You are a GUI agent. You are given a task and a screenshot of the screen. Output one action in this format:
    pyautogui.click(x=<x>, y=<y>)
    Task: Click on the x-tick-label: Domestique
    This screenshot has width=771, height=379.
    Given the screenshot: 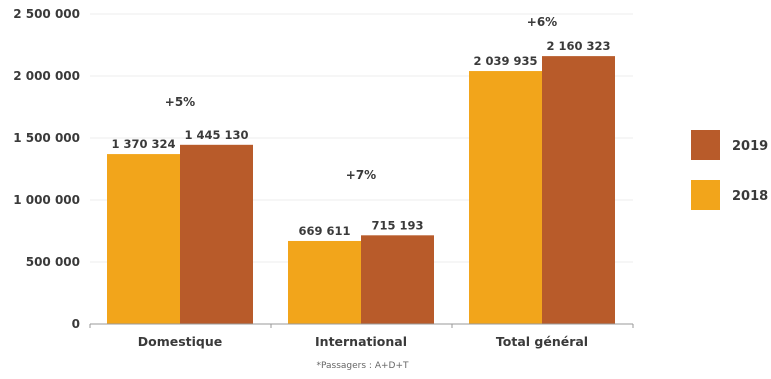 What is the action you would take?
    pyautogui.click(x=180, y=341)
    